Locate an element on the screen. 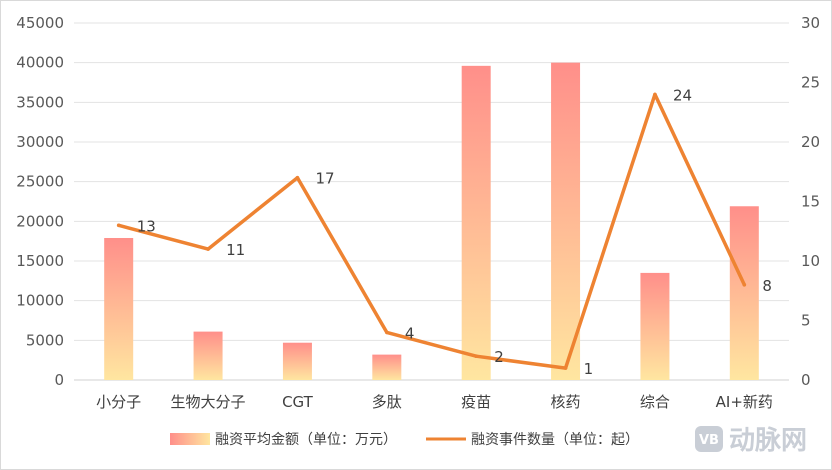 This screenshot has height=470, width=832. right-axis-ticks: 0 5 10 15 20 25 30 is located at coordinates (810, 201).